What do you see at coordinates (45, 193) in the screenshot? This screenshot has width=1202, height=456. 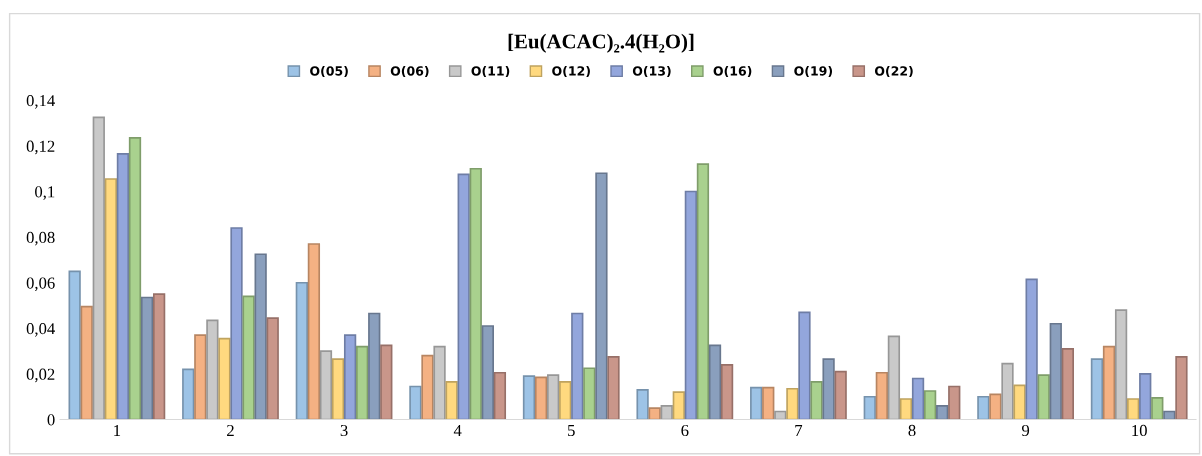 I see `y-tick-label: 0,1` at bounding box center [45, 193].